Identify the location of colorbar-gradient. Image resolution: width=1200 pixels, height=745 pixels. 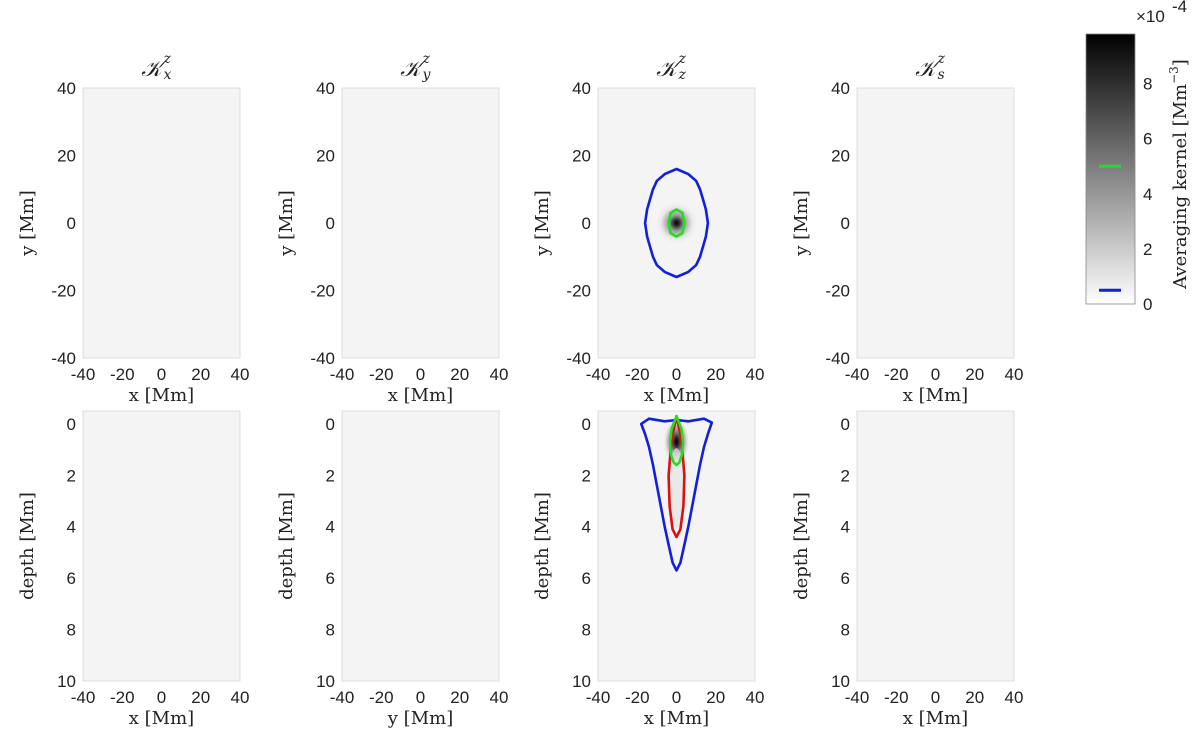
(1110, 169).